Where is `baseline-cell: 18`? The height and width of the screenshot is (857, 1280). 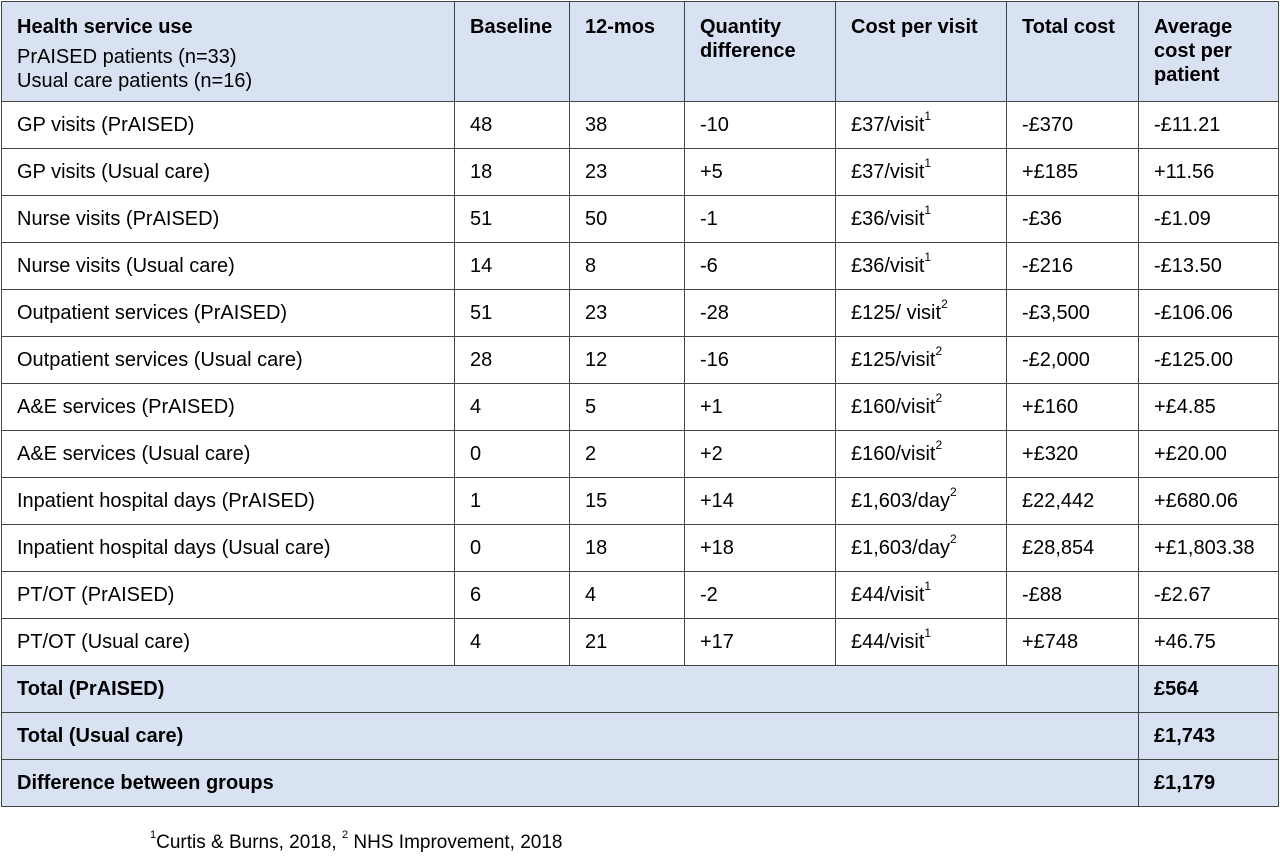
baseline-cell: 18 is located at coordinates (512, 172).